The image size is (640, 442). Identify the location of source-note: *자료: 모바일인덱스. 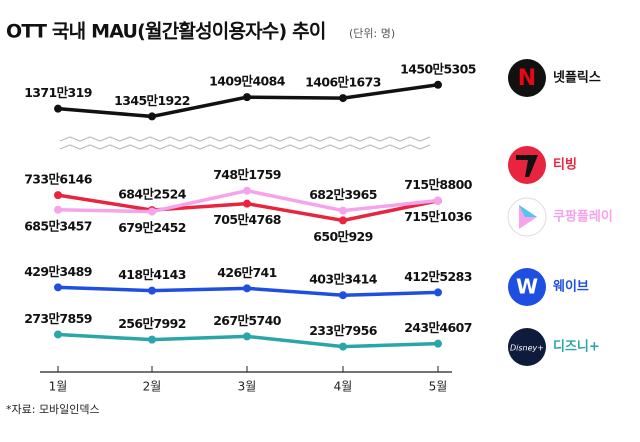
(53, 409).